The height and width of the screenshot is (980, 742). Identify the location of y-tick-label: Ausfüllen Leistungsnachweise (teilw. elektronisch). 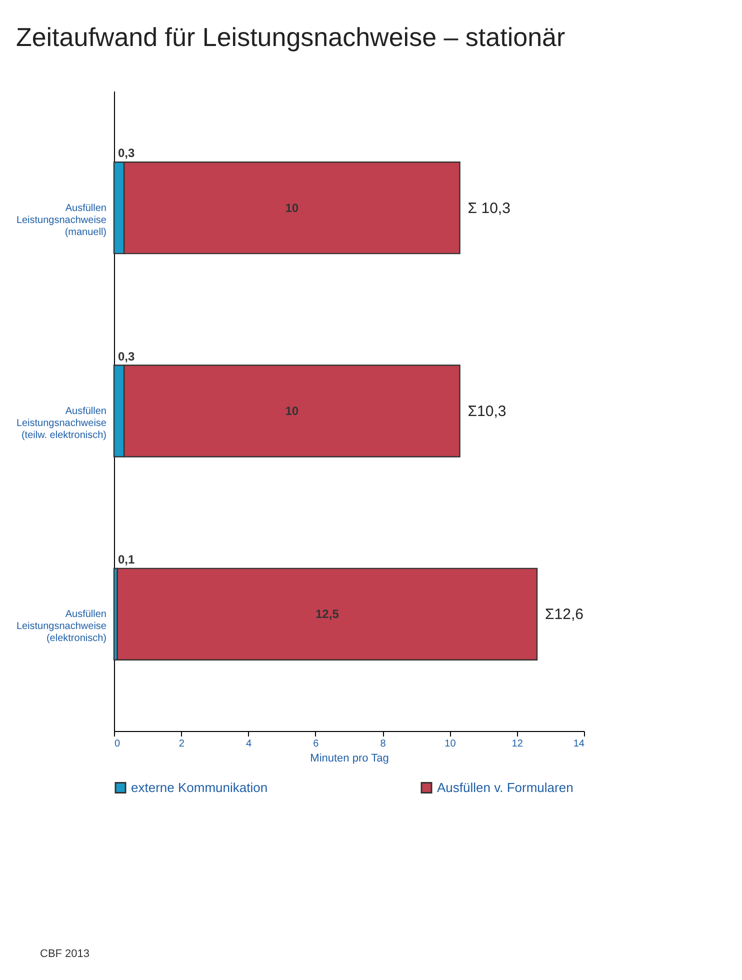
(61, 423).